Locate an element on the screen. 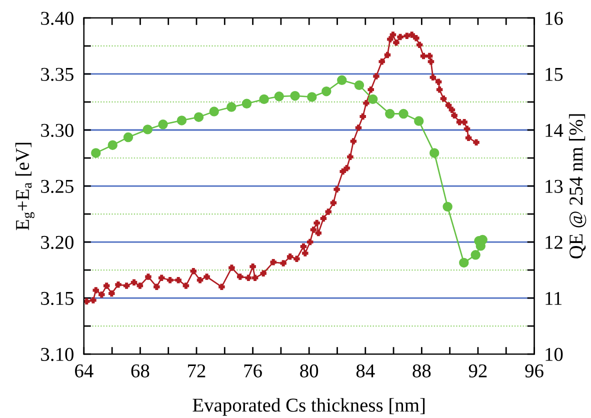  y-tick-label: 3.35 is located at coordinates (57, 75).